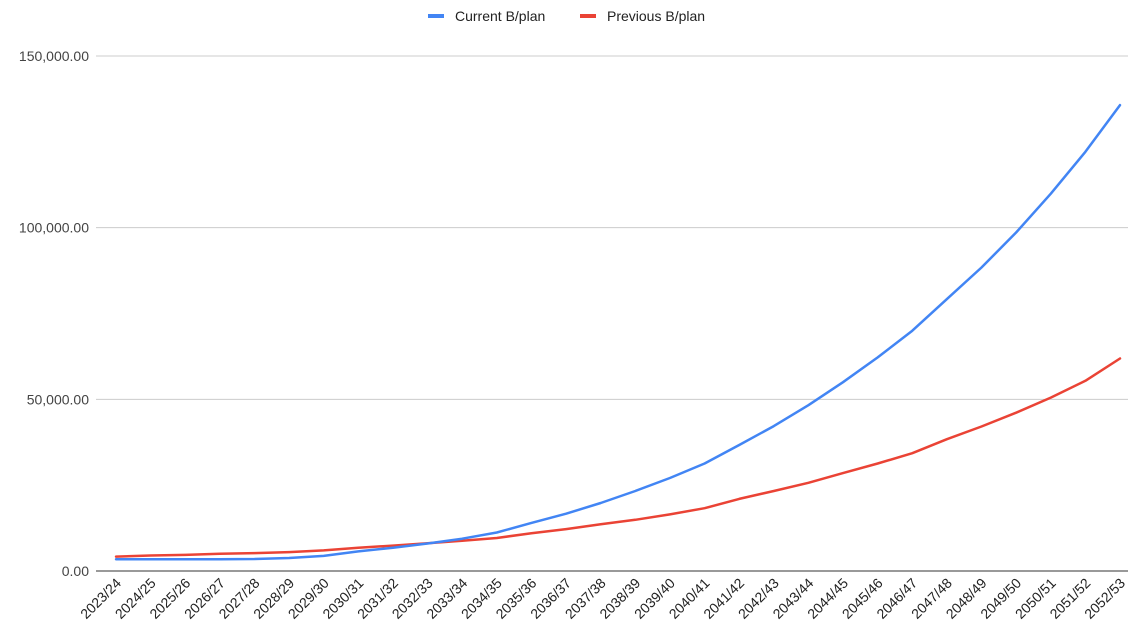  What do you see at coordinates (75, 571) in the screenshot?
I see `y-tick-label: 0.00` at bounding box center [75, 571].